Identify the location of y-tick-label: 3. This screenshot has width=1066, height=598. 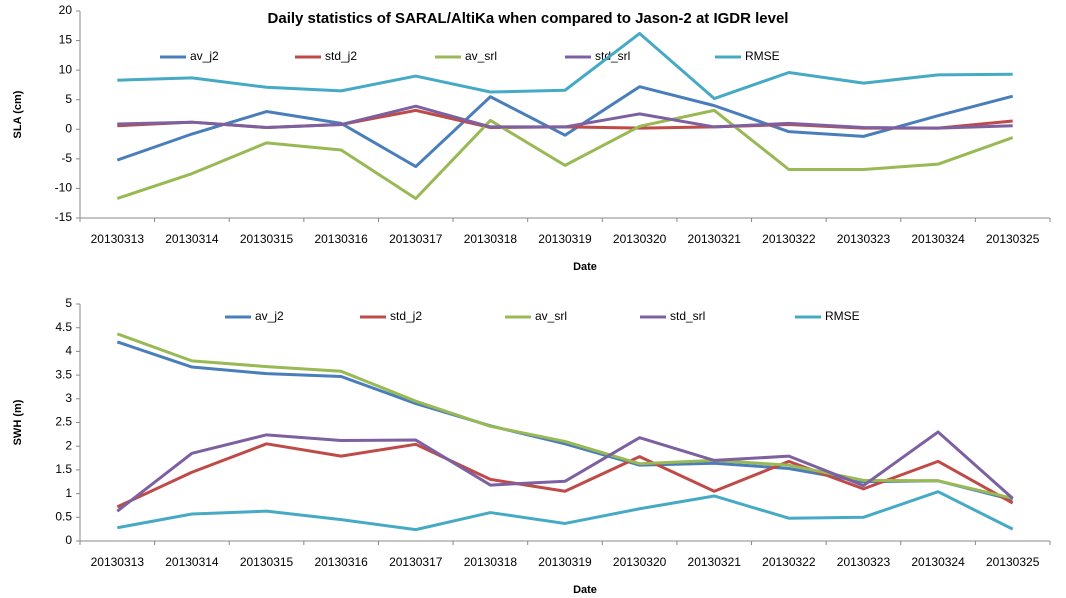
(68, 398).